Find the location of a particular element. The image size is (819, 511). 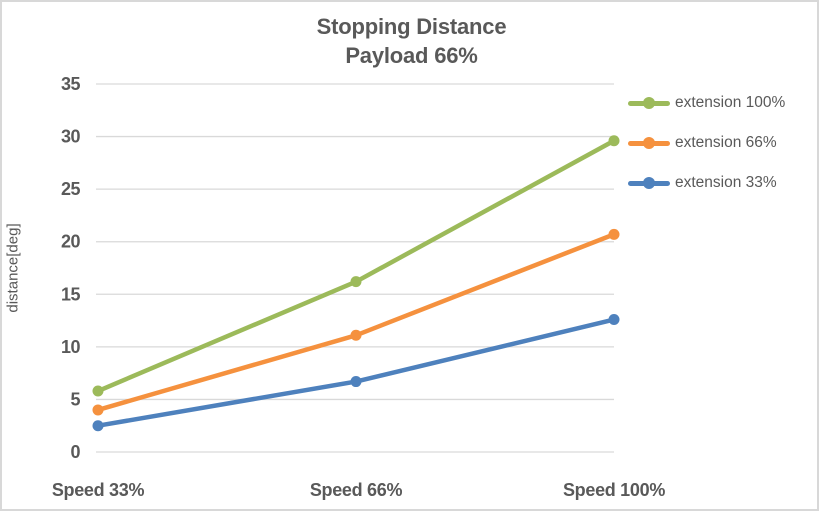

data-point-extension-33pct-speed-66pct is located at coordinates (356, 382).